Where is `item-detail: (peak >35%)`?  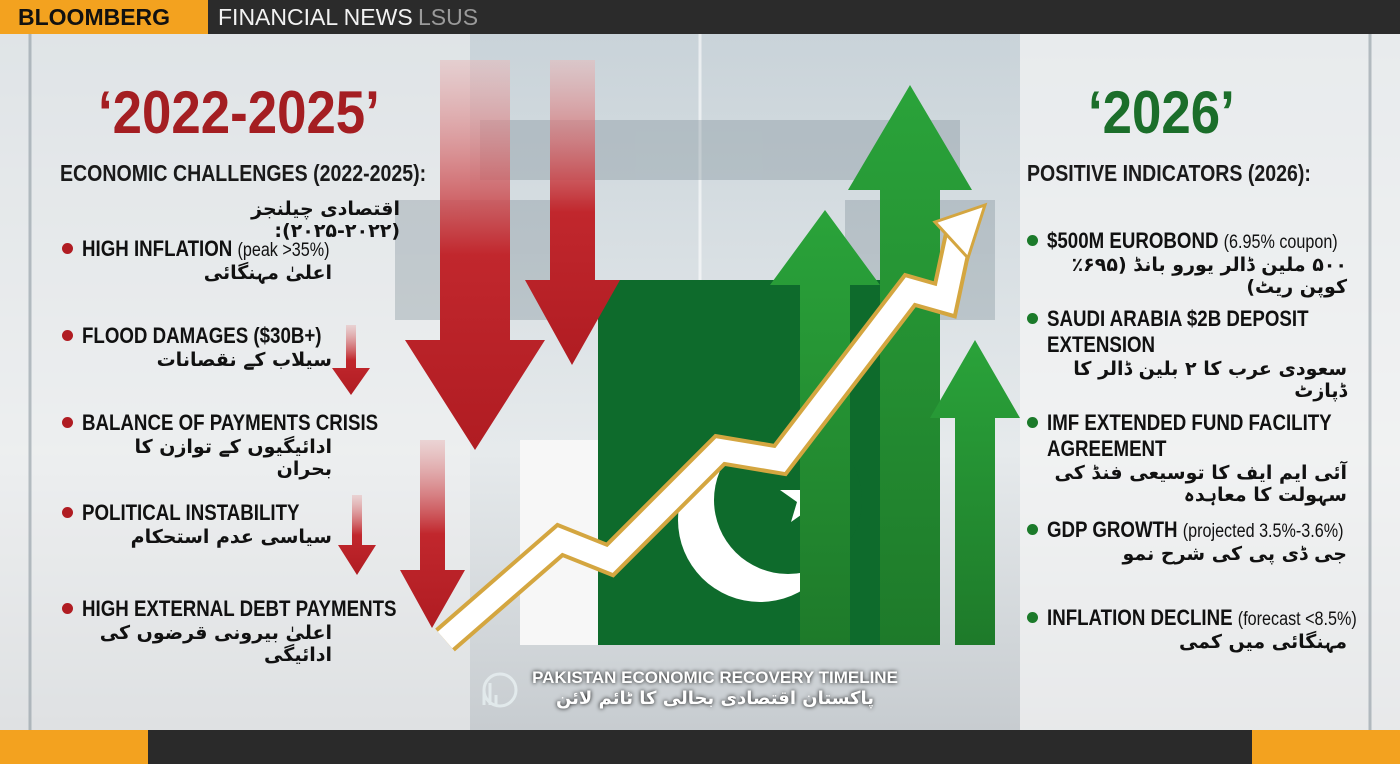
item-detail: (peak >35%) is located at coordinates (283, 250).